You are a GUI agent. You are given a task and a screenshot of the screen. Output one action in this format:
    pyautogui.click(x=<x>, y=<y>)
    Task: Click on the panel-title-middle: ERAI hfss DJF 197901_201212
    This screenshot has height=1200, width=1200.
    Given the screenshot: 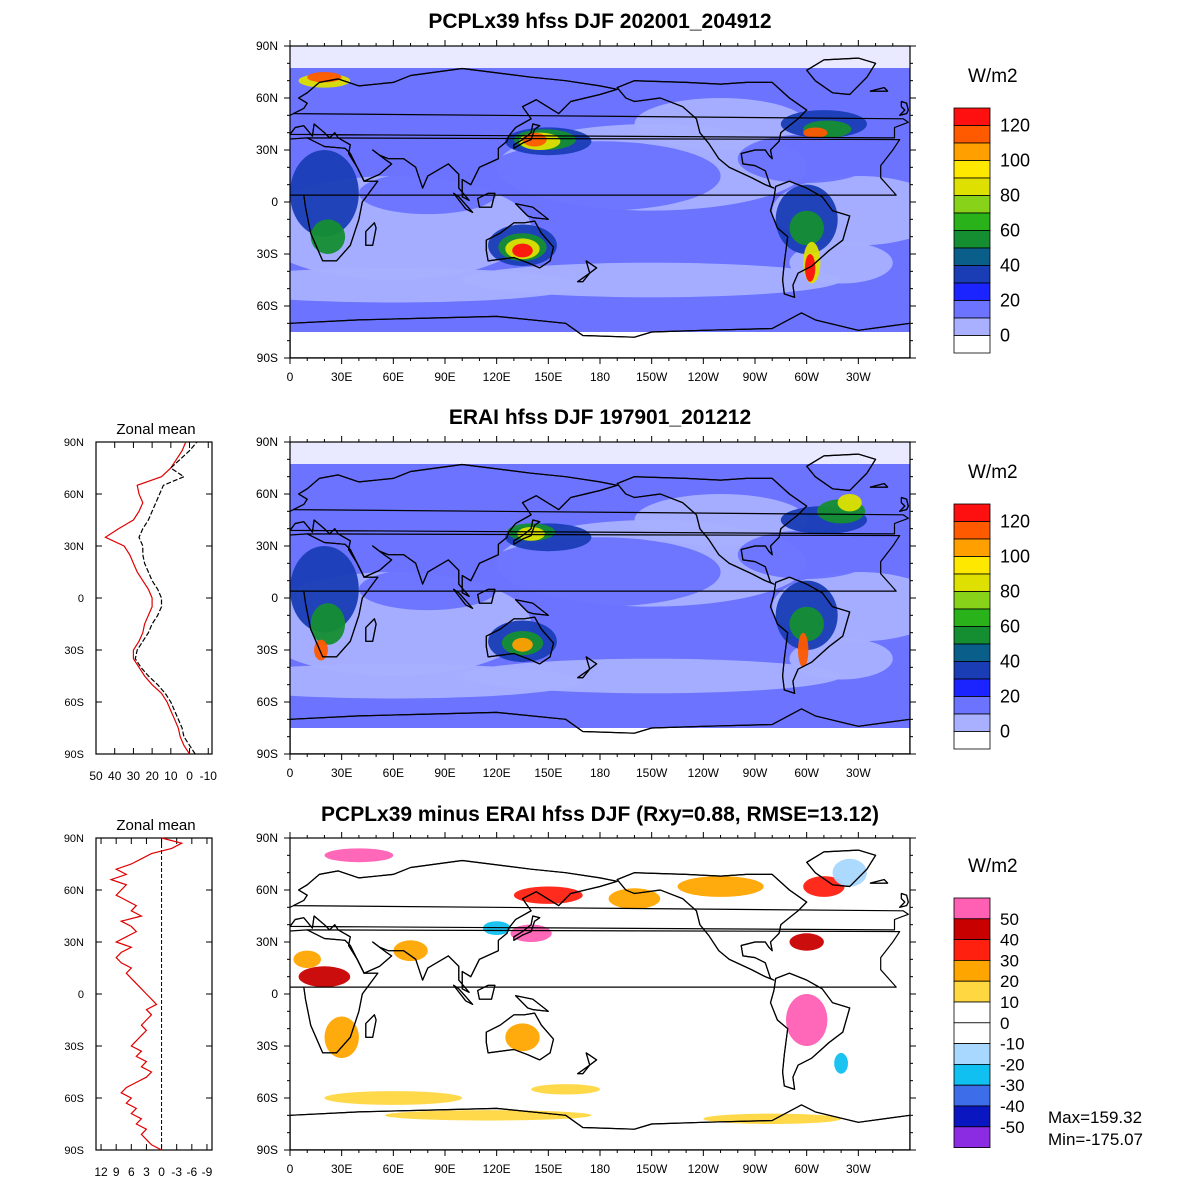 What is the action you would take?
    pyautogui.click(x=600, y=417)
    